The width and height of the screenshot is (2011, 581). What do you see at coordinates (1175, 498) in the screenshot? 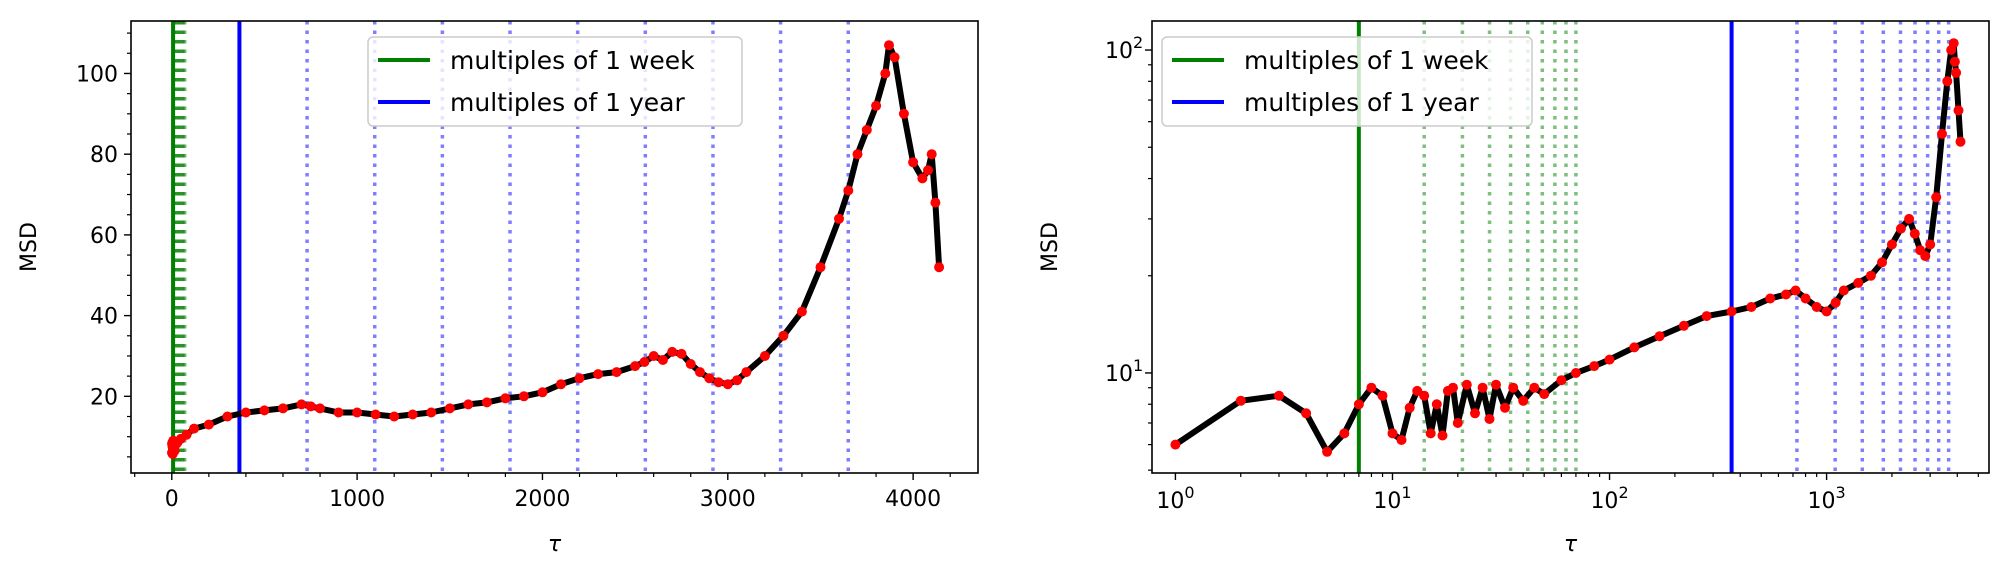
I see `x-tick-label: 10⁰` at bounding box center [1175, 498].